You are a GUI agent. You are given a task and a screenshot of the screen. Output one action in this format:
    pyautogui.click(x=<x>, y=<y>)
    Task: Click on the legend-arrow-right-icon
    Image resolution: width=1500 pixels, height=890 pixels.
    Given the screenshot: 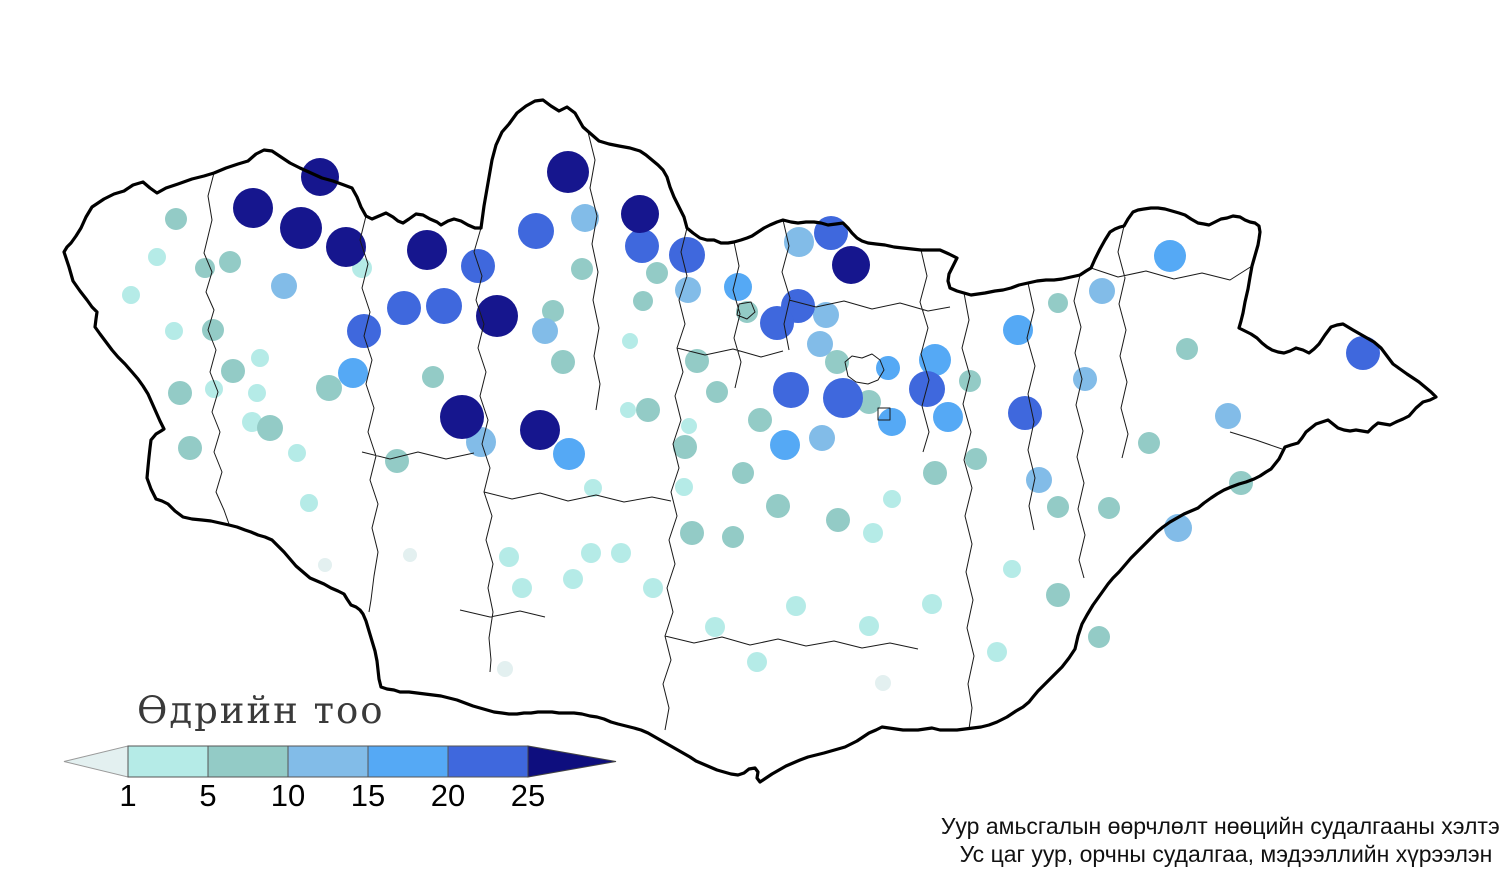 What is the action you would take?
    pyautogui.click(x=572, y=761)
    